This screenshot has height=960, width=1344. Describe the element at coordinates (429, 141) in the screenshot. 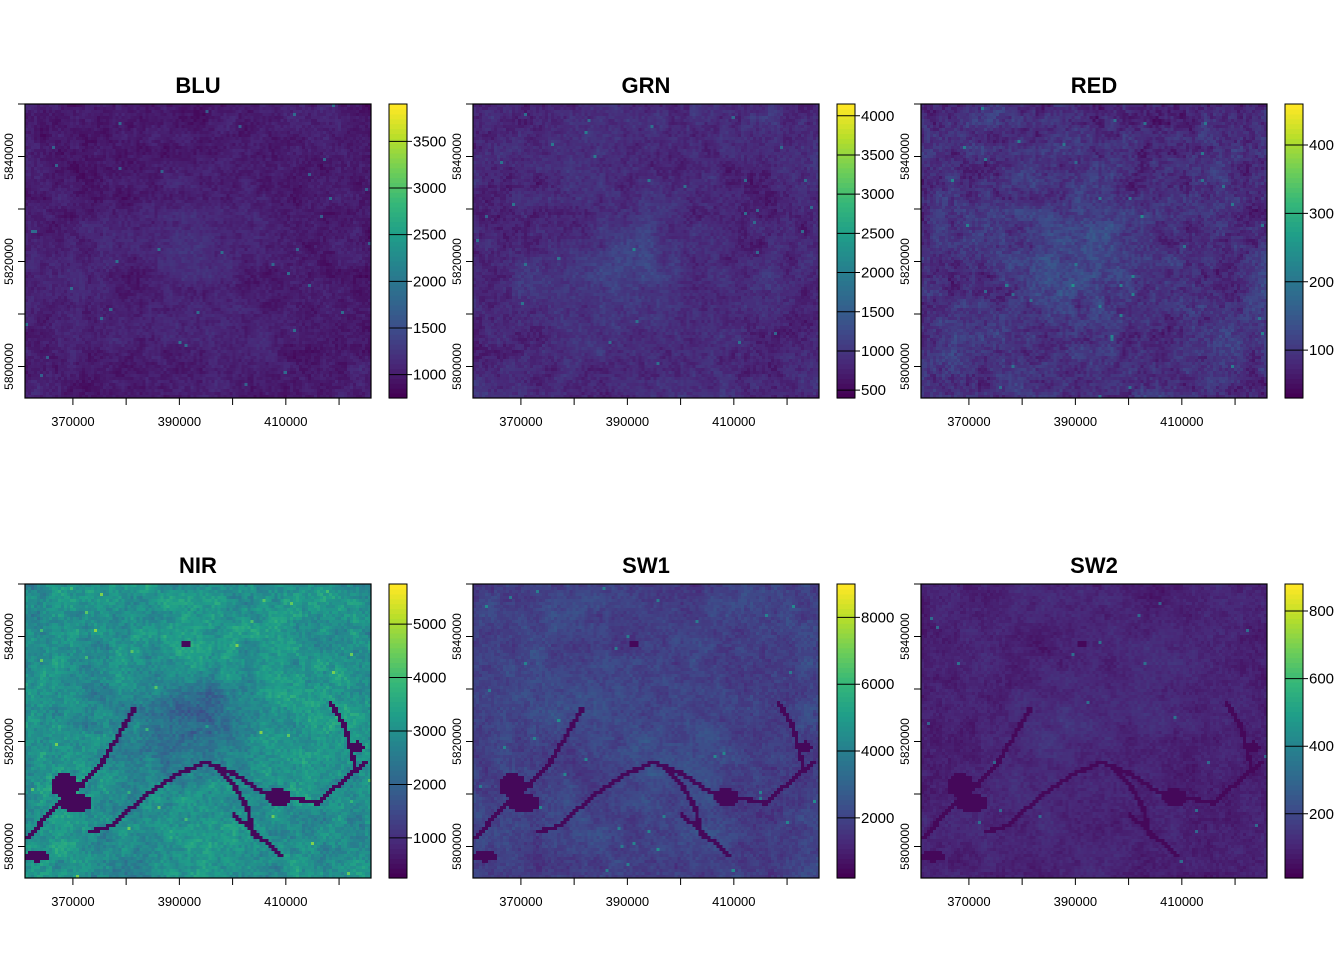

I see `legend-tick-label: 3500` at that location.